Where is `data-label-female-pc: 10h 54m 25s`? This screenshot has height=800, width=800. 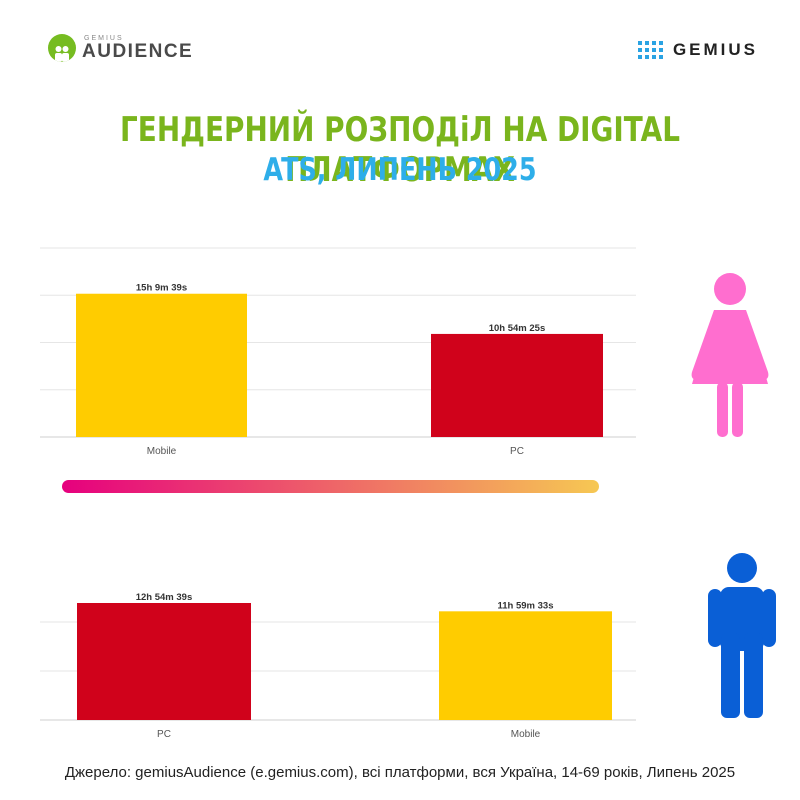
data-label-female-pc: 10h 54m 25s is located at coordinates (517, 328).